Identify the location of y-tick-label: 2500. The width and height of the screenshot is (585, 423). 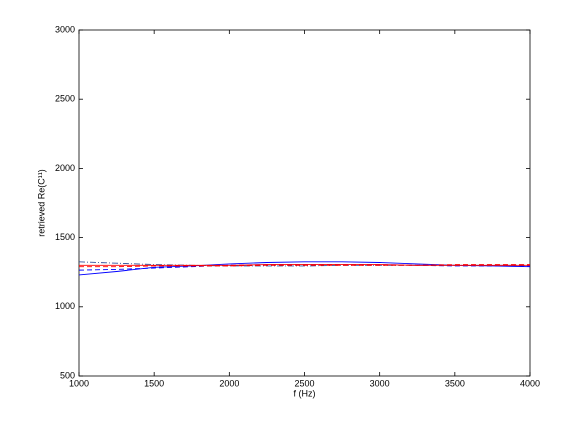
(65, 99).